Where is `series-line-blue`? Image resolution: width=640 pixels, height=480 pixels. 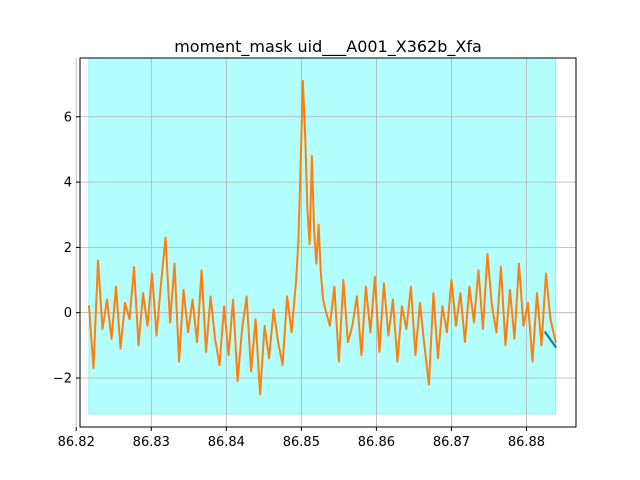
series-line-blue is located at coordinates (550, 340).